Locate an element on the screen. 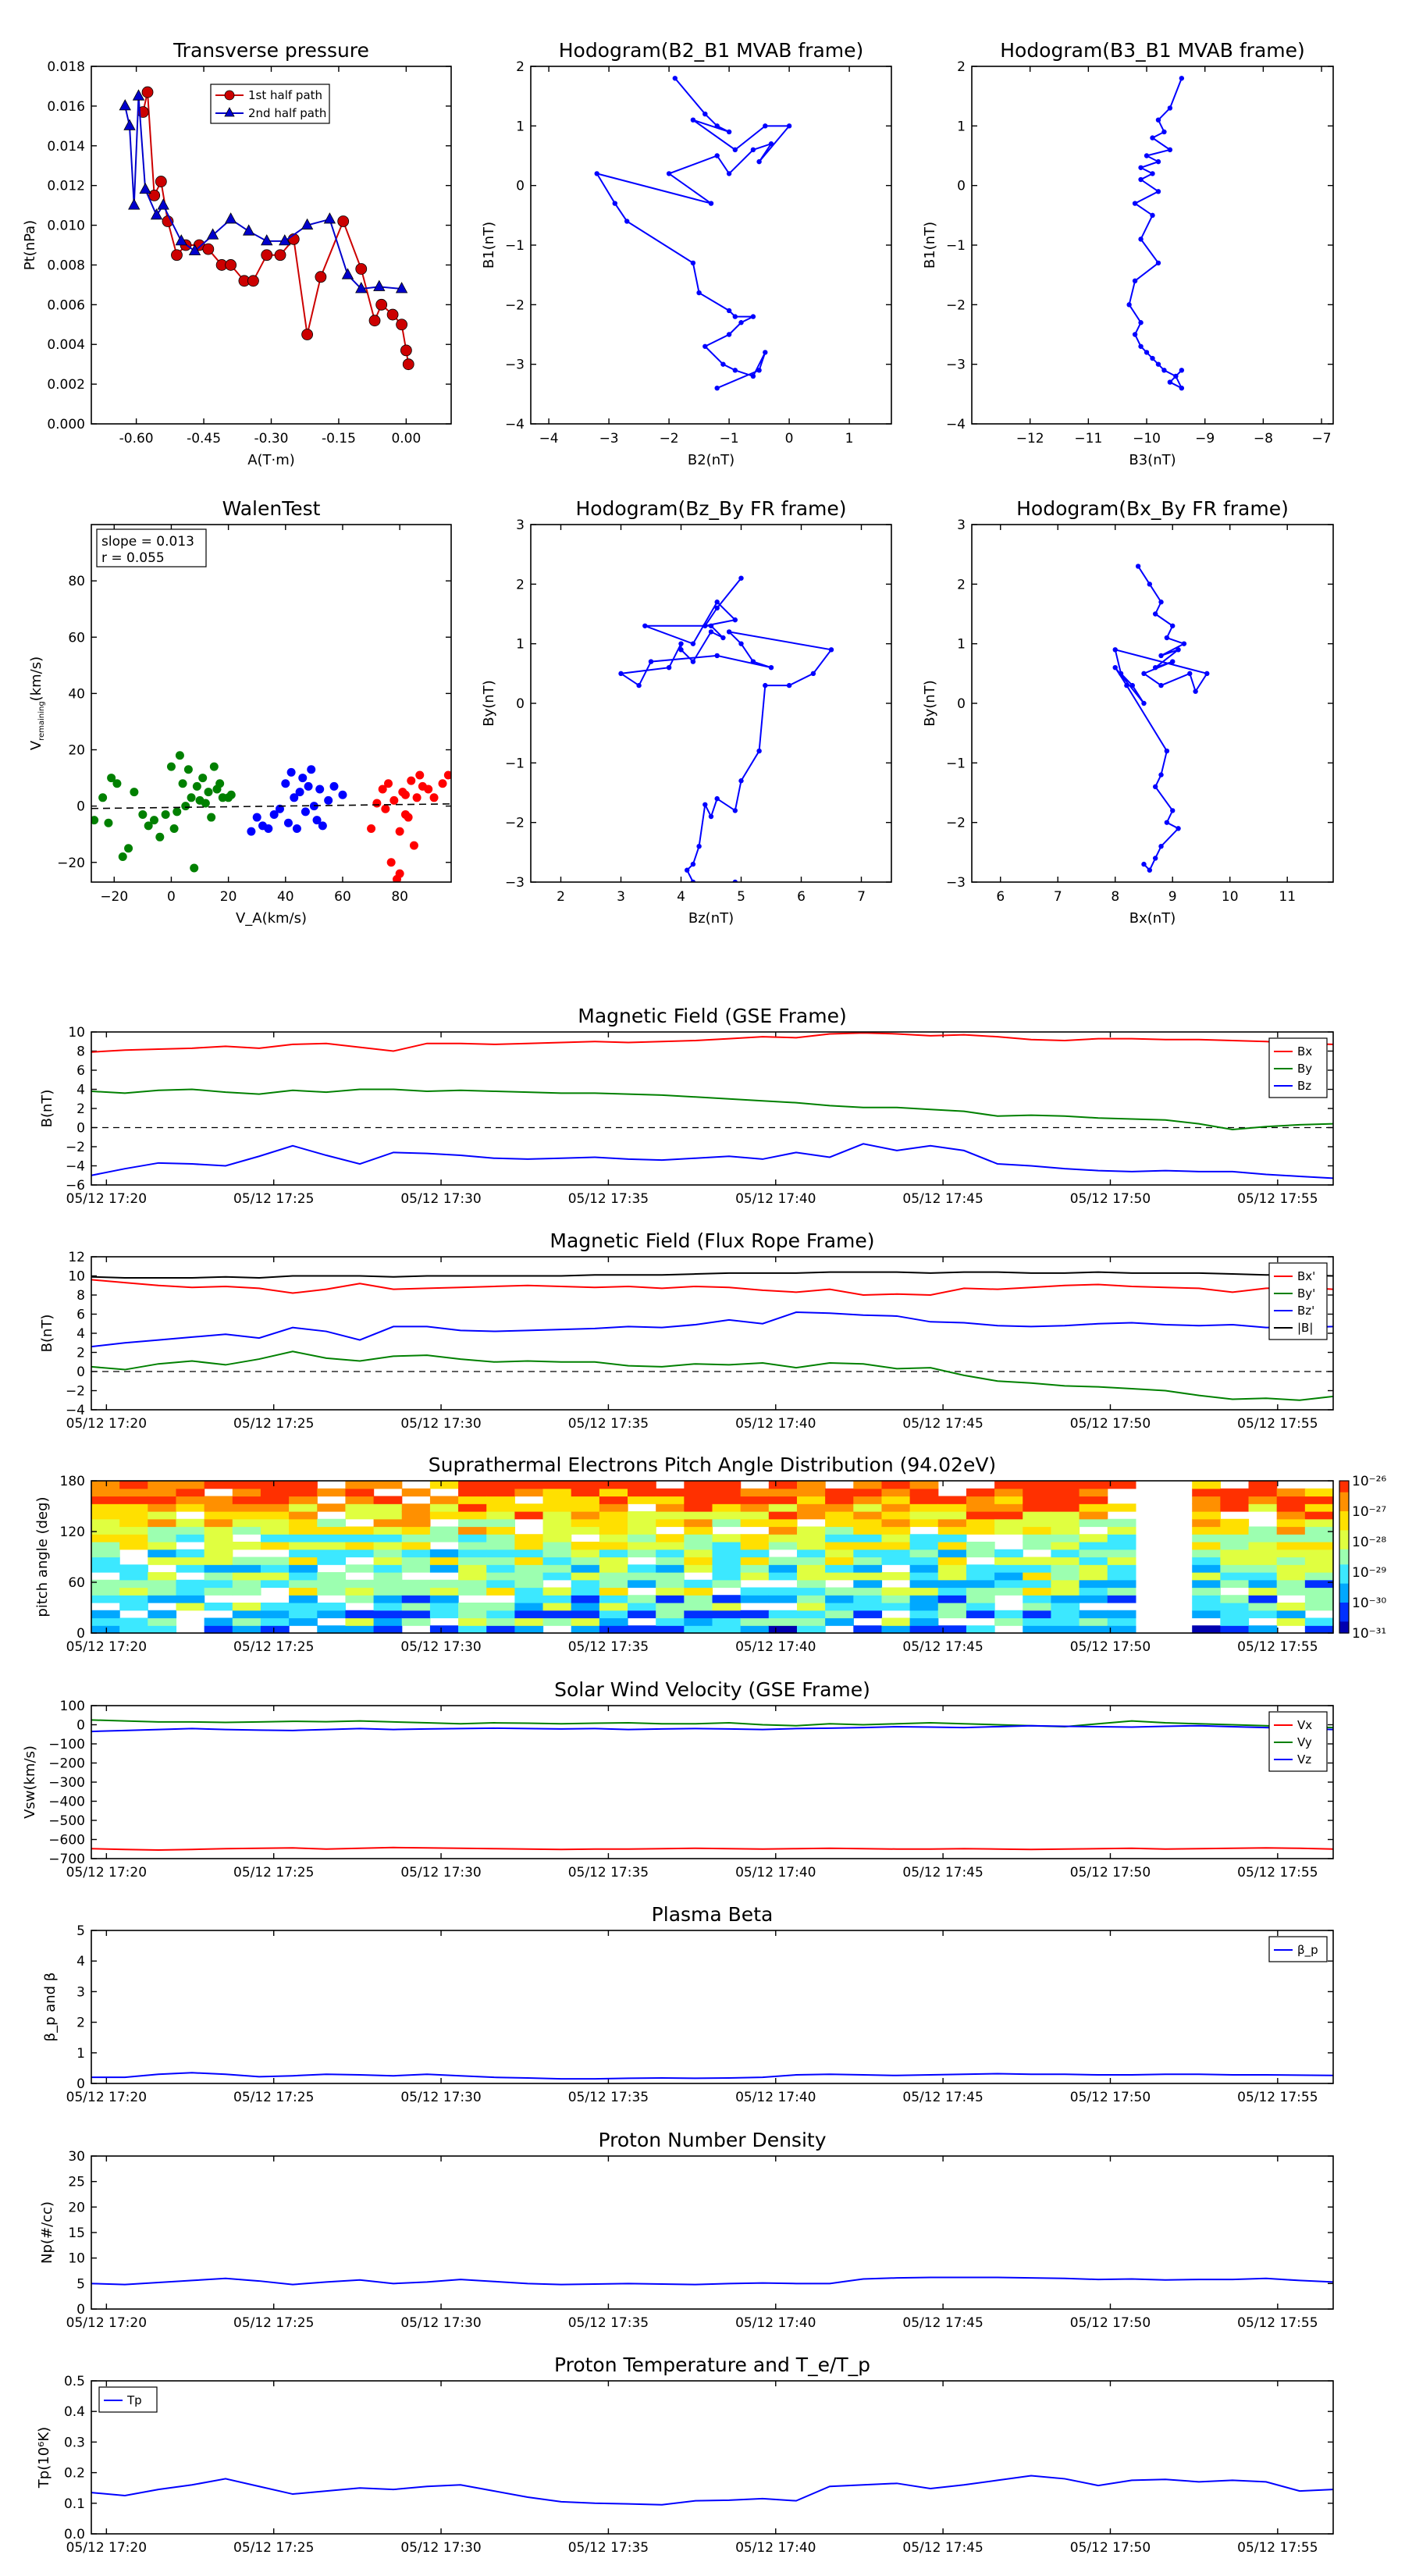 The height and width of the screenshot is (2576, 1405). h2-ytick-label: 0 is located at coordinates (962, 186).